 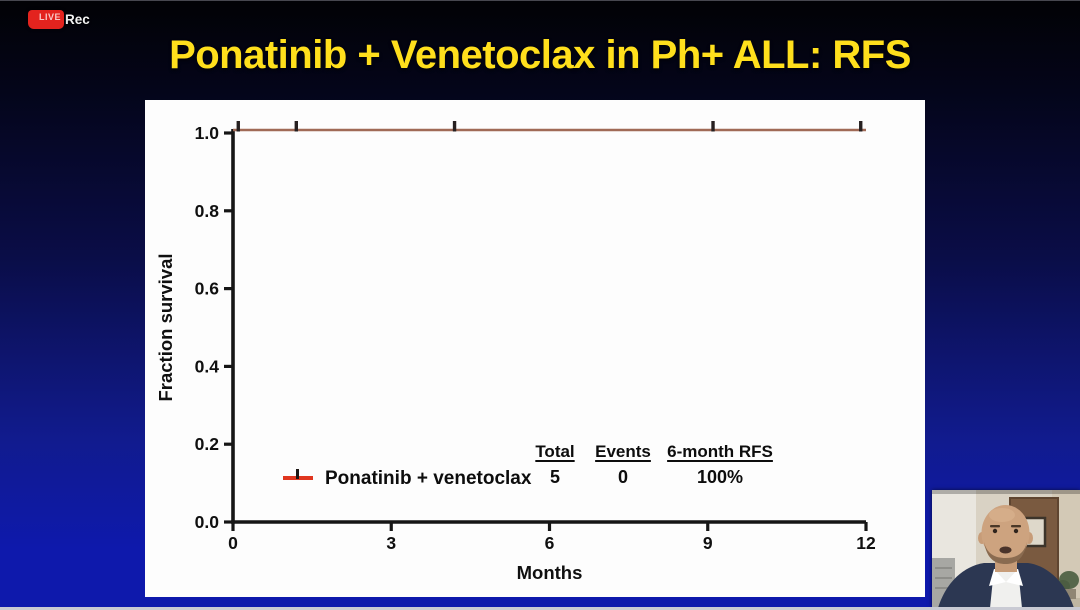 What do you see at coordinates (1006, 556) in the screenshot?
I see `webcam-person` at bounding box center [1006, 556].